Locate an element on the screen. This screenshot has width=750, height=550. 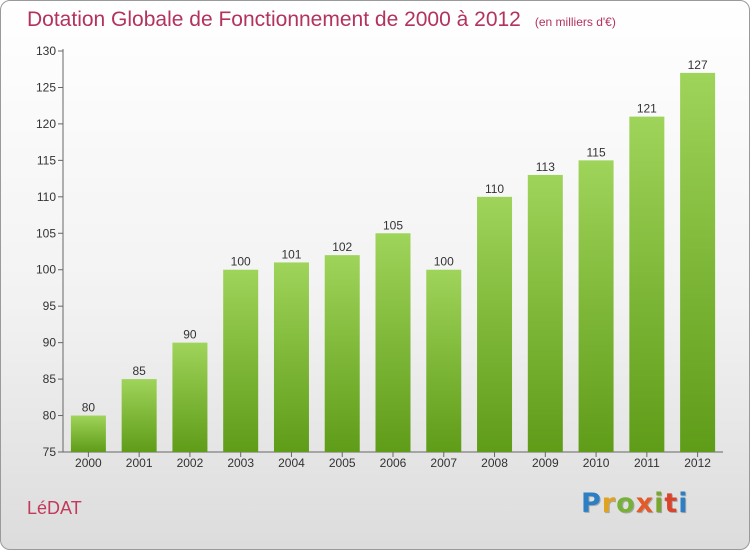
y-tick-label: 80 is located at coordinates (50, 416).